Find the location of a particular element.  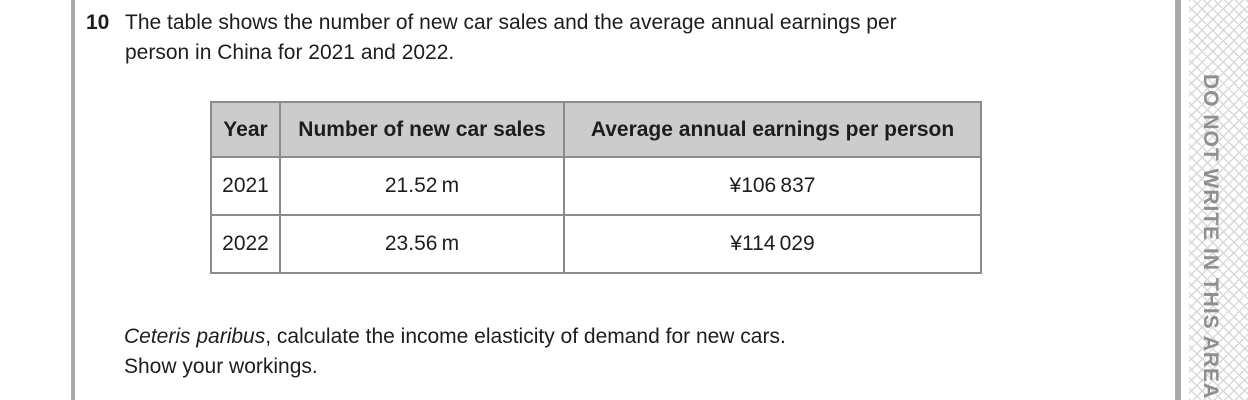

do-not-write-margin-pattern is located at coordinates (1218, 200).